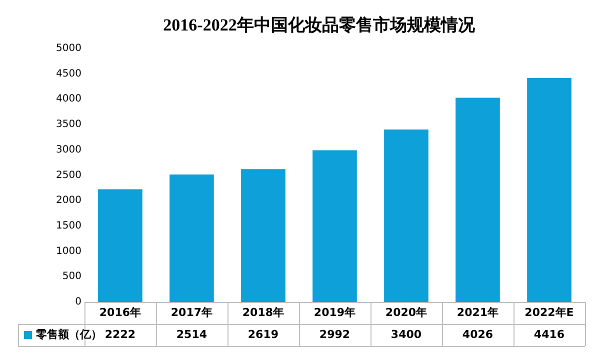  I want to click on x-tick-label: 2017年, so click(191, 312).